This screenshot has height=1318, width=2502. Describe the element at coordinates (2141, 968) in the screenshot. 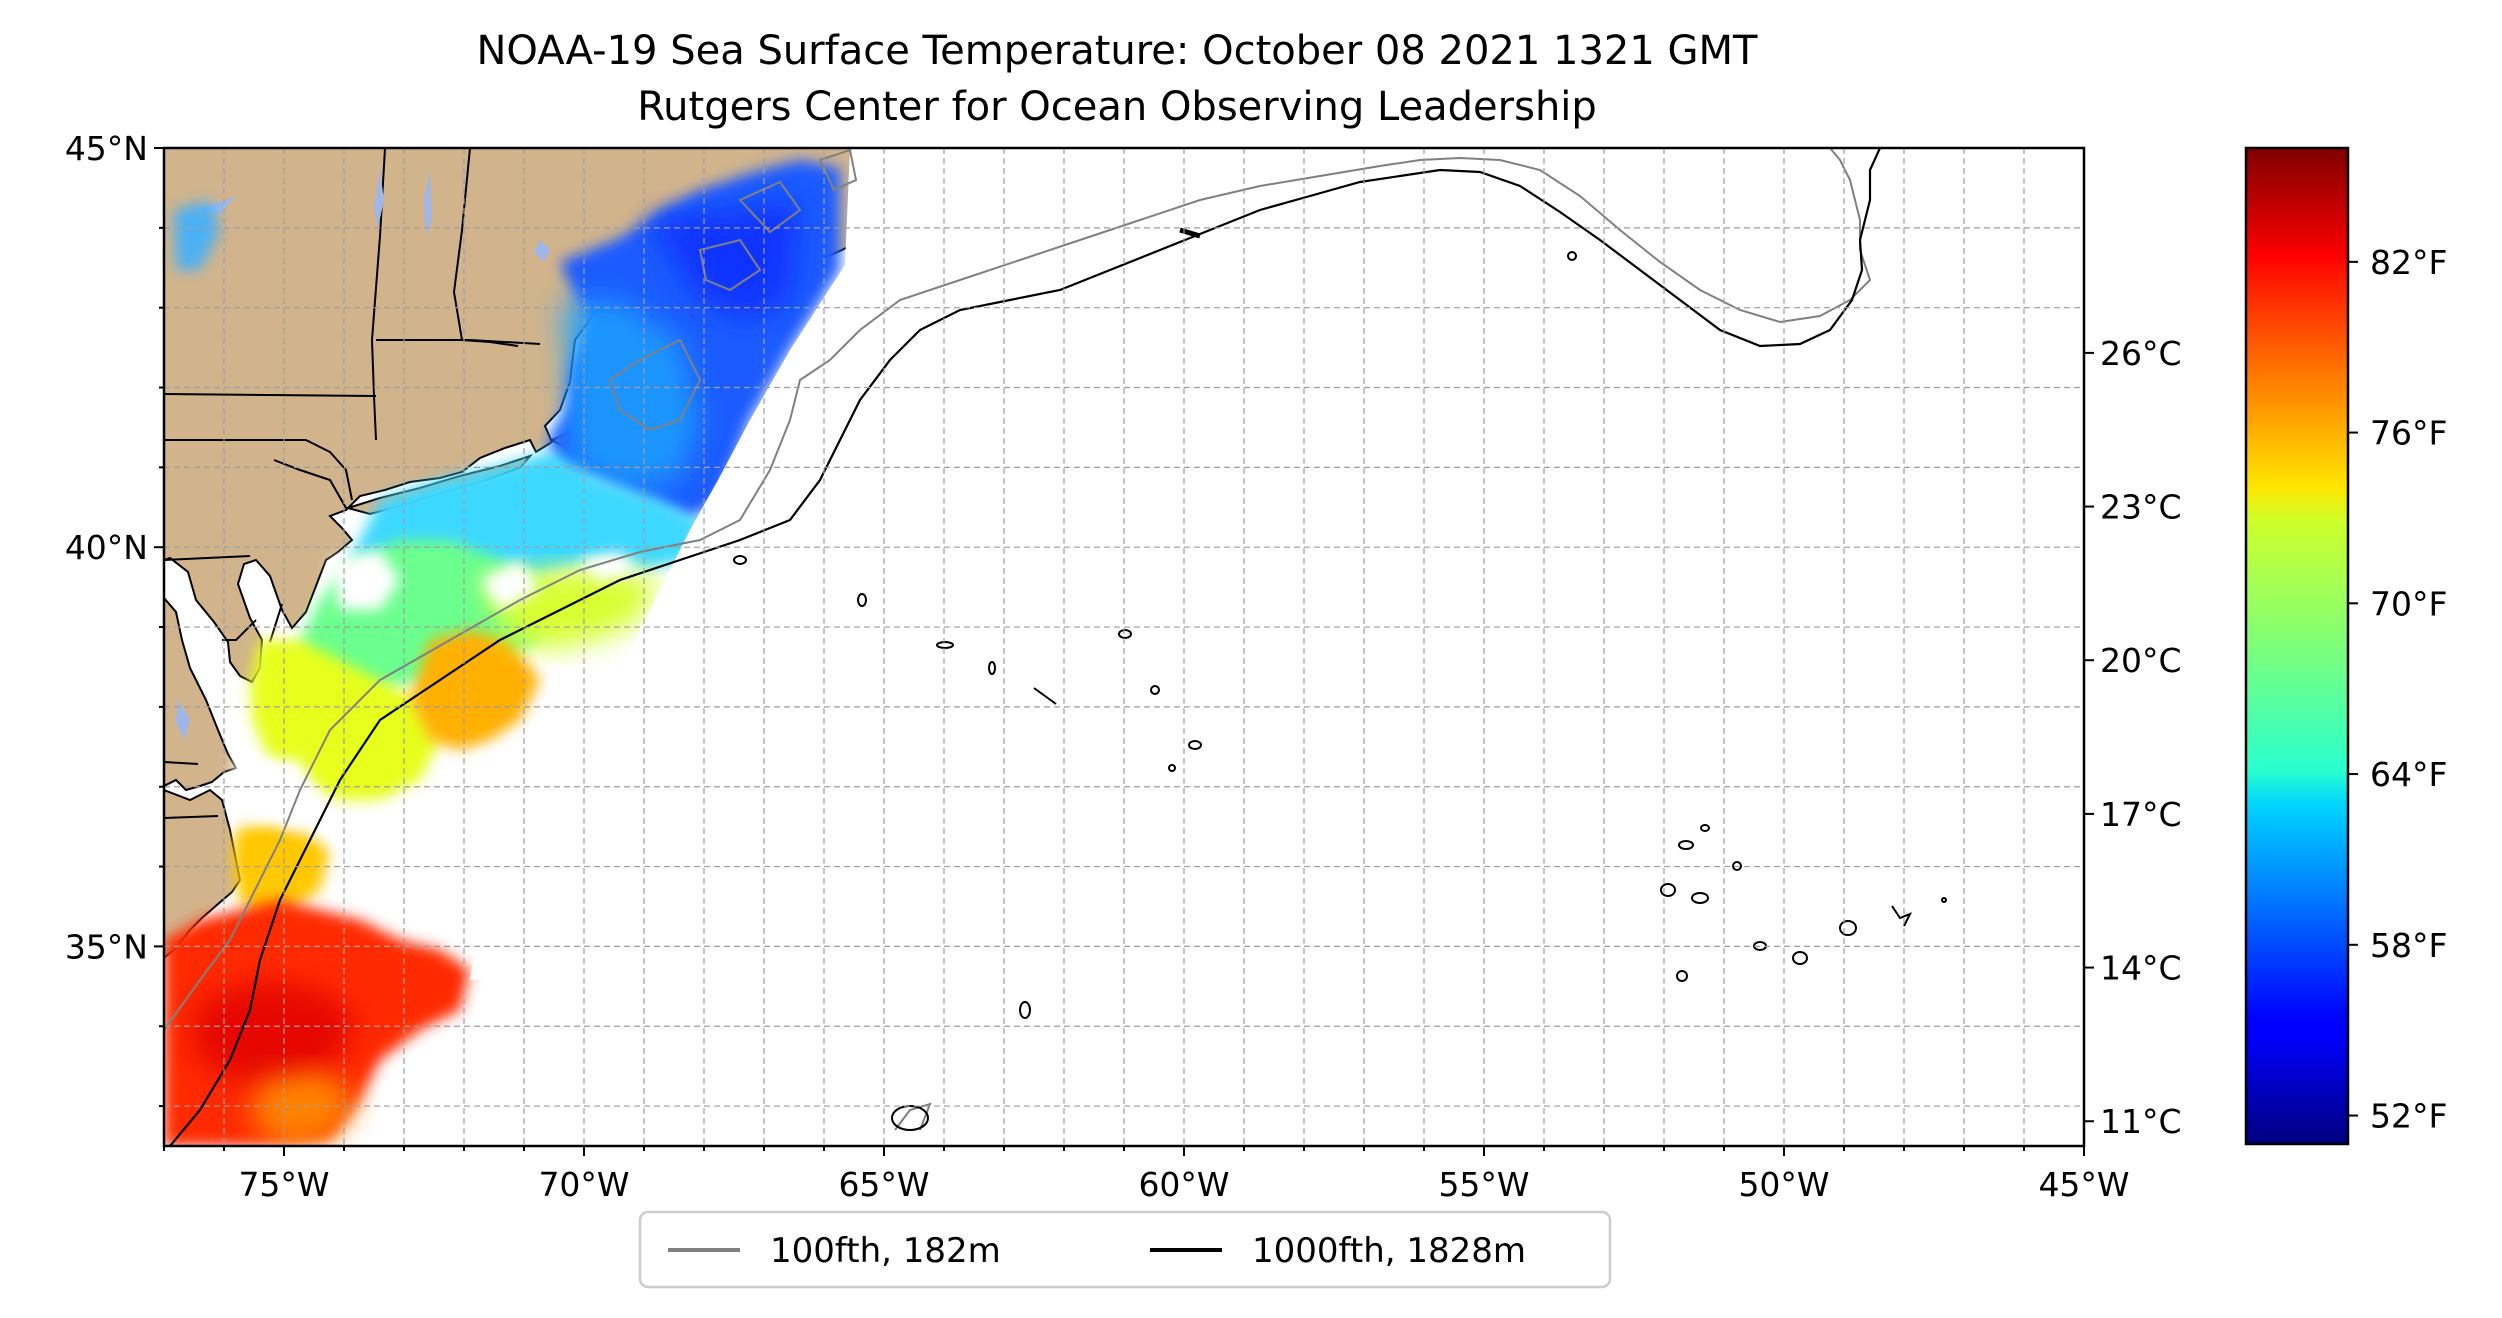

I see `celsius-tick-label: 14°C` at that location.